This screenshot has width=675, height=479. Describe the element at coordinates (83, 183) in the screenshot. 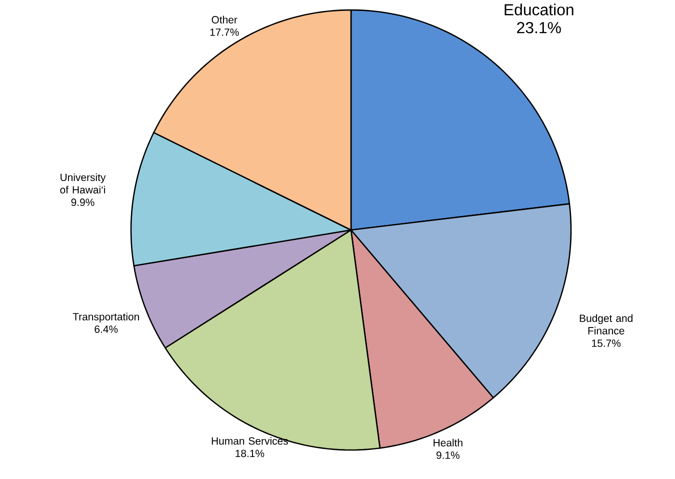

I see `slice-label: University of Hawai‘i` at that location.